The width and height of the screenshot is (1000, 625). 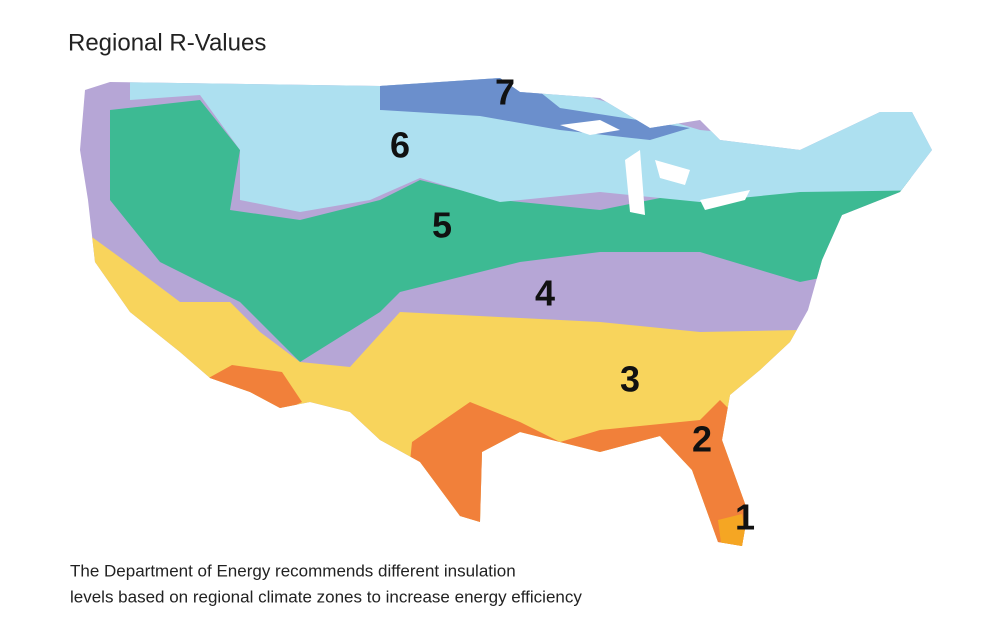 What do you see at coordinates (745, 517) in the screenshot?
I see `zone-label: 1` at bounding box center [745, 517].